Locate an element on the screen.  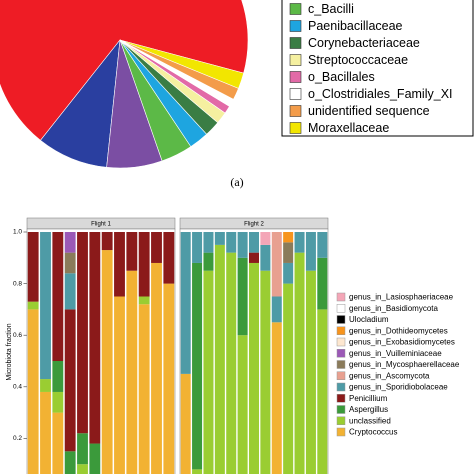
legend-label: o_Clostridiales_Family_XI is located at coordinates (380, 94).